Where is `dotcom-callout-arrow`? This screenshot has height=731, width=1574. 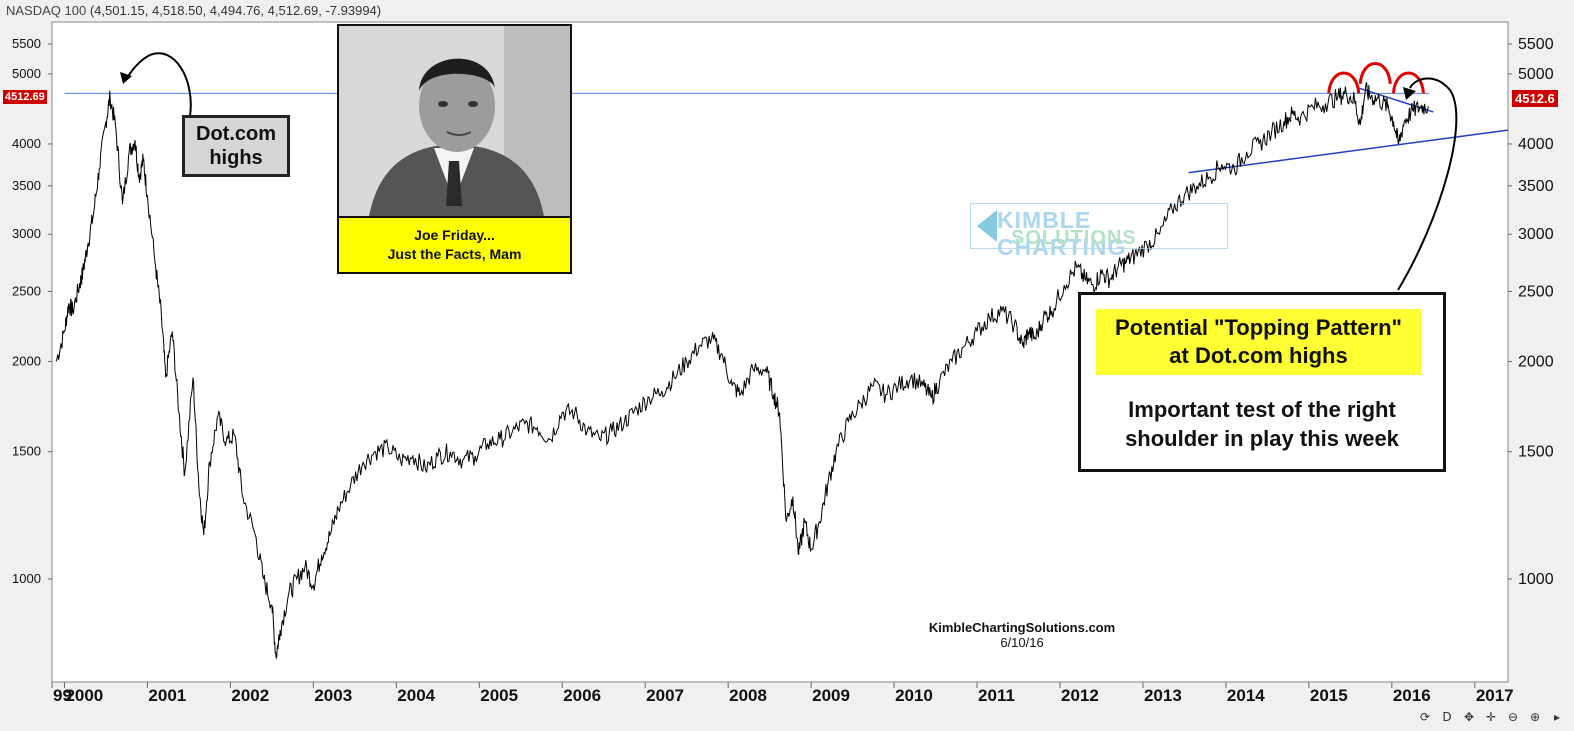 dotcom-callout-arrow is located at coordinates (159, 84).